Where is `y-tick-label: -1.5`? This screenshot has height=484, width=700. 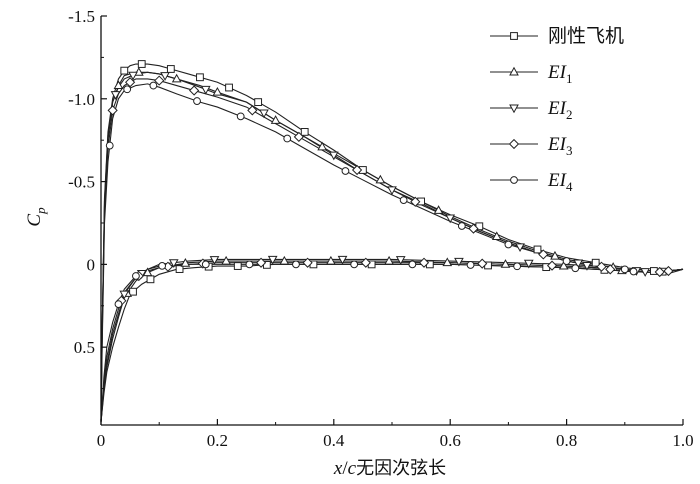 y-tick-label: -1.5 is located at coordinates (81, 16).